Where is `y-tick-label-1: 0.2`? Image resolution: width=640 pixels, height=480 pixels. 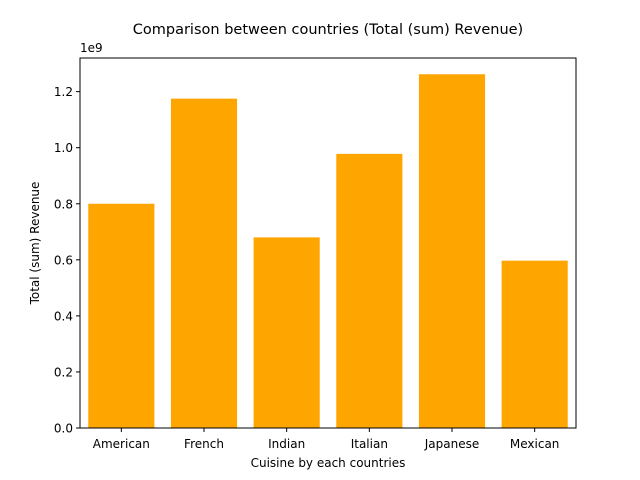
y-tick-label-1: 0.2 is located at coordinates (63, 372).